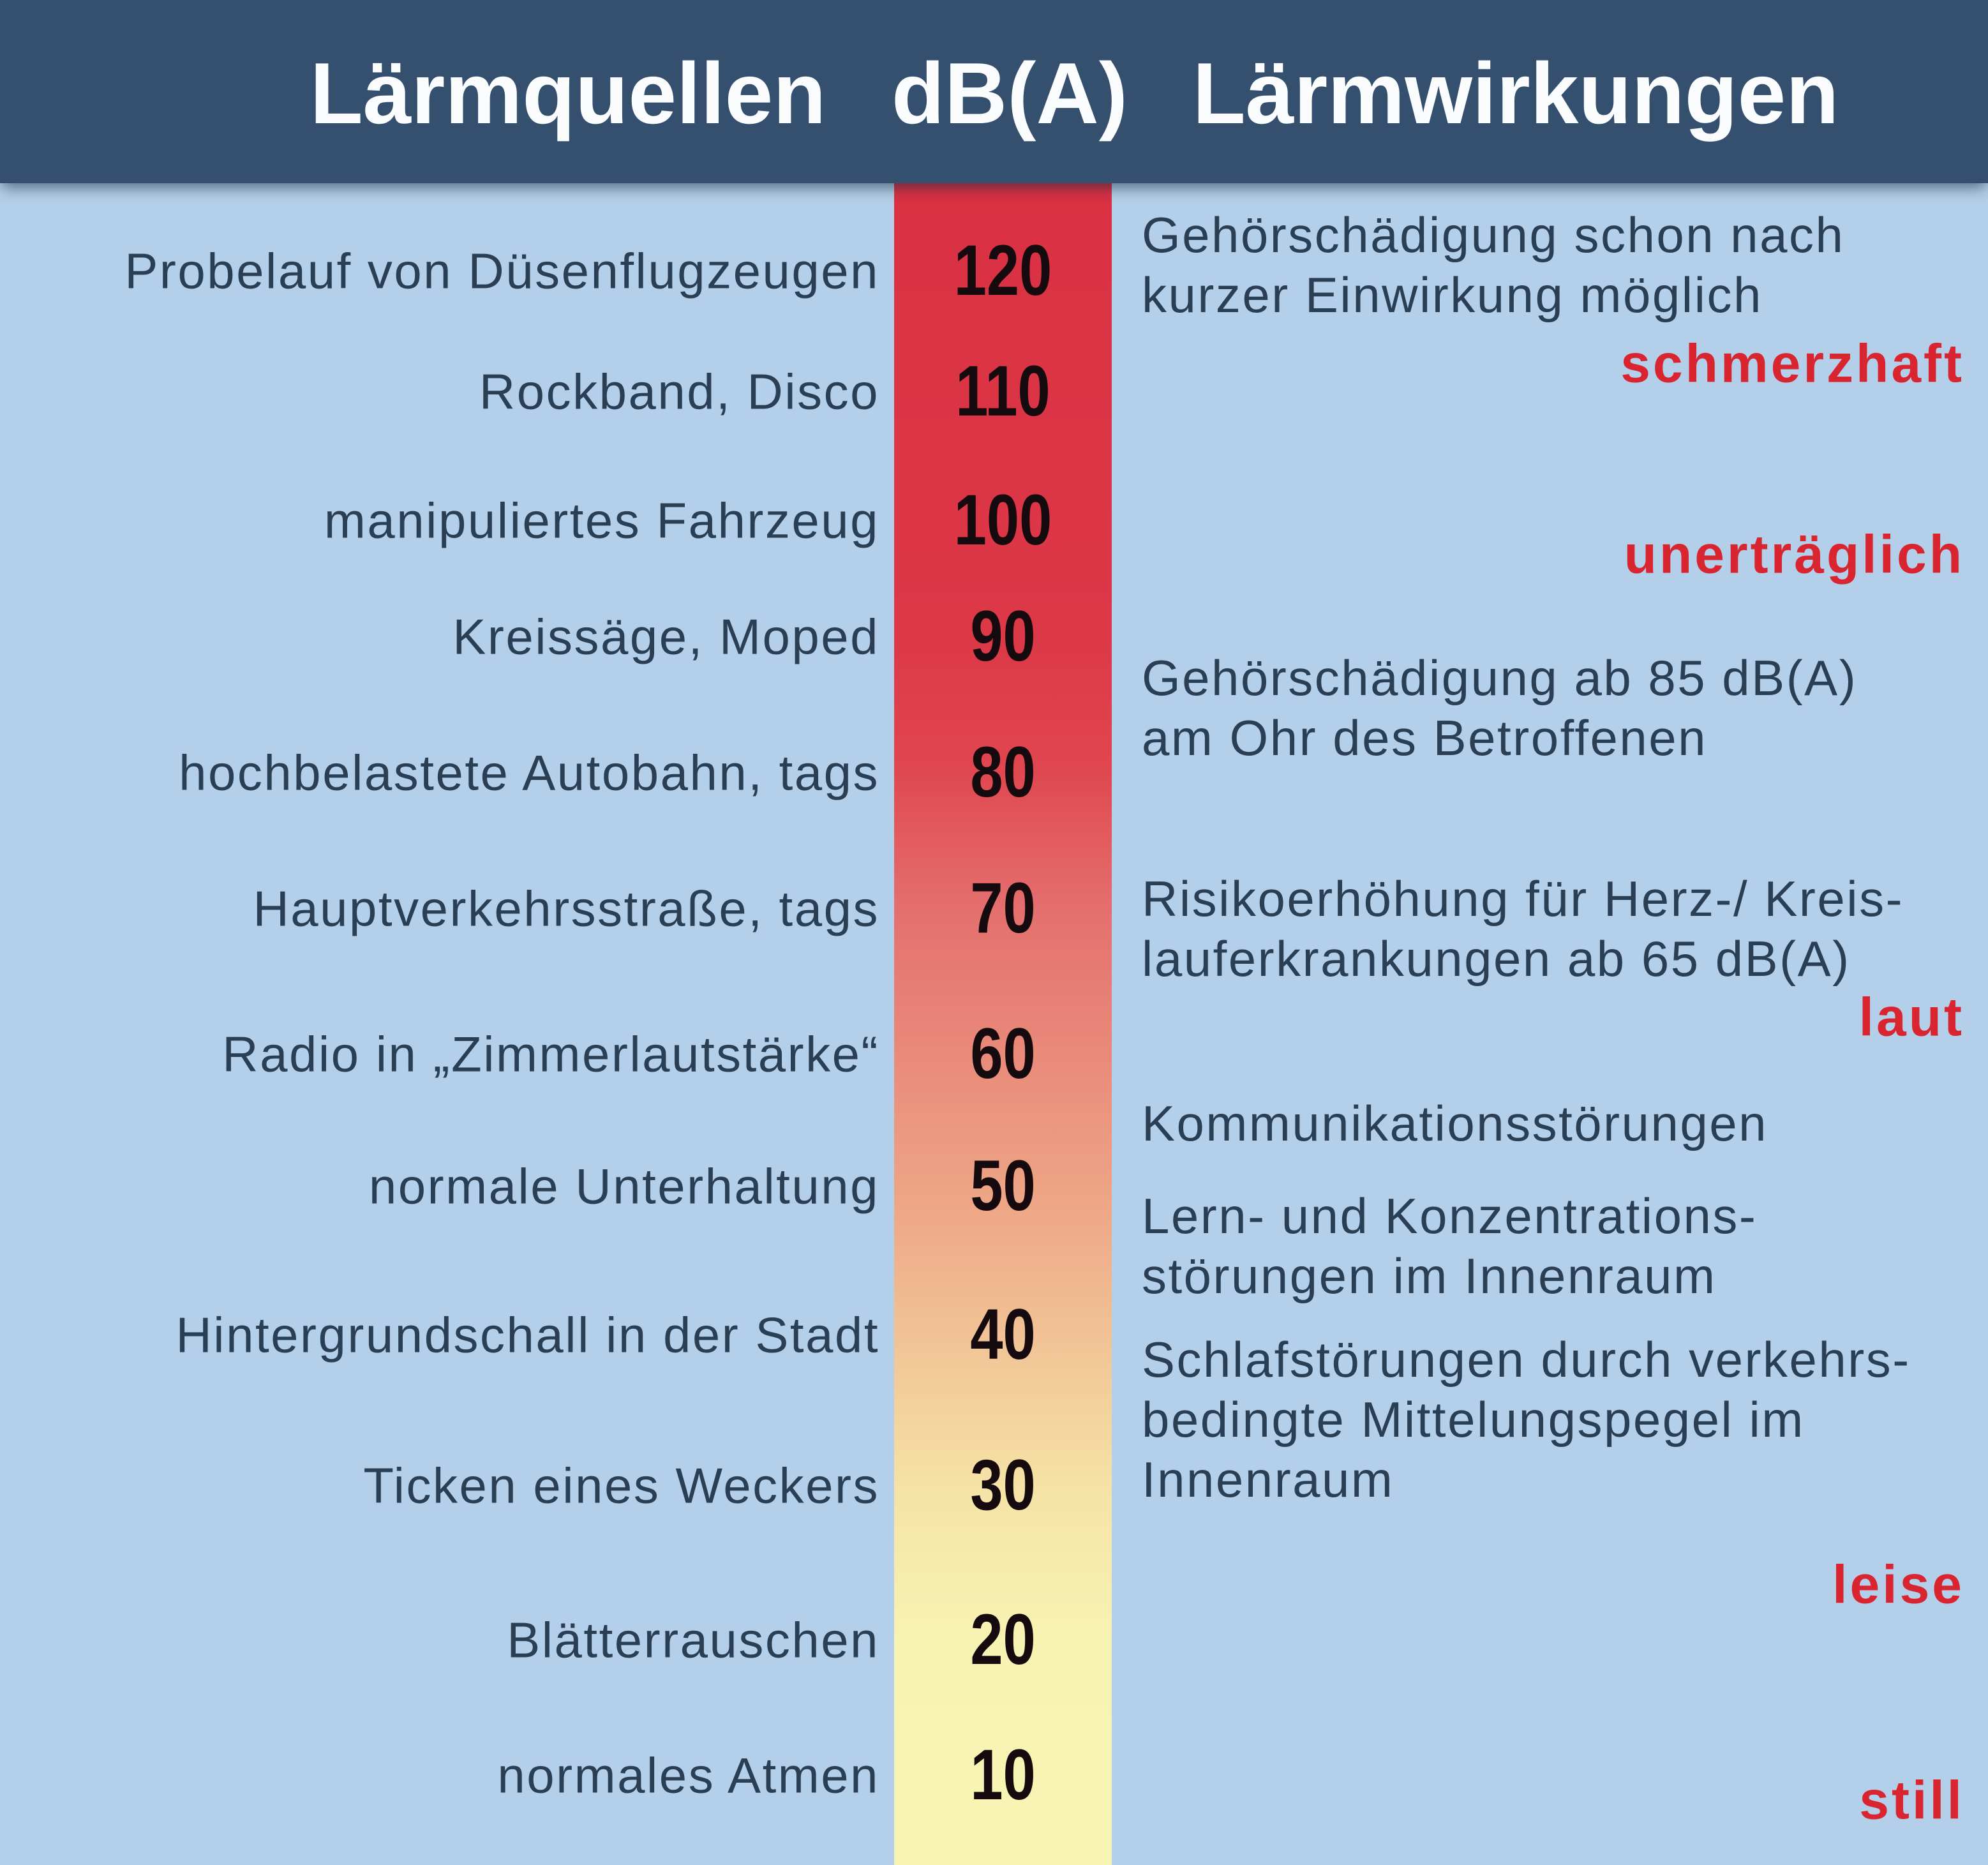 This screenshot has height=1865, width=1988. What do you see at coordinates (1792, 363) in the screenshot?
I see `intensity-label-schmerzhaft: schmerzhaft` at bounding box center [1792, 363].